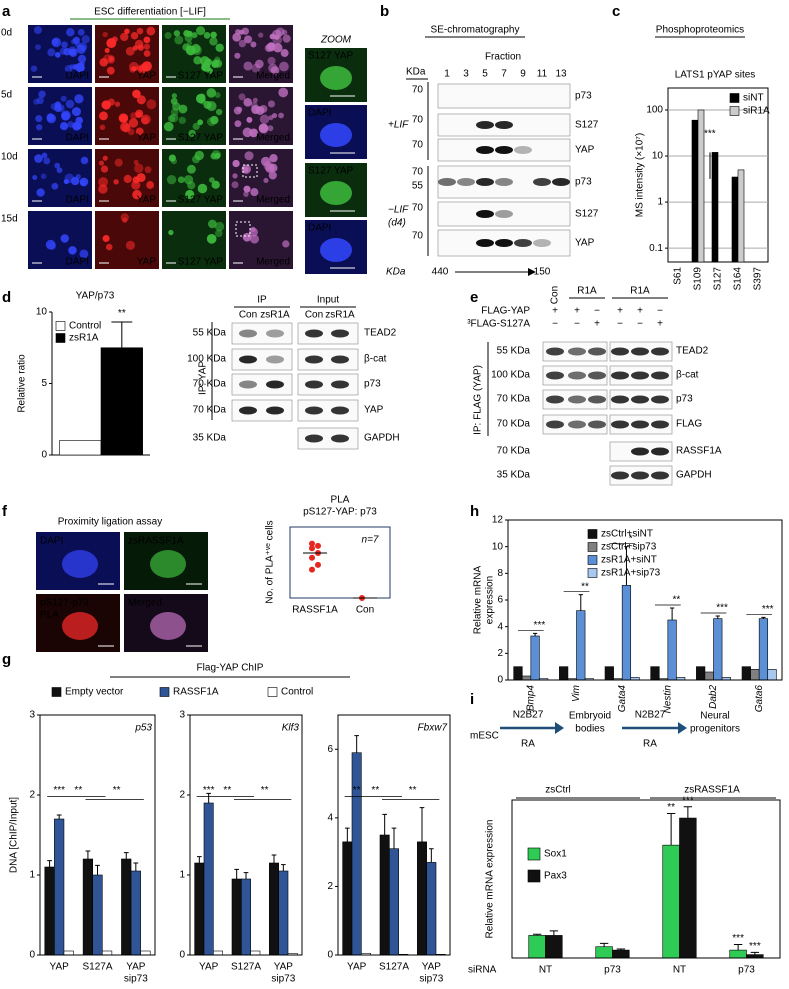 This screenshot has width=789, height=989. Describe the element at coordinates (380, 333) in the screenshot. I see `protein-label: TEAD2` at that location.